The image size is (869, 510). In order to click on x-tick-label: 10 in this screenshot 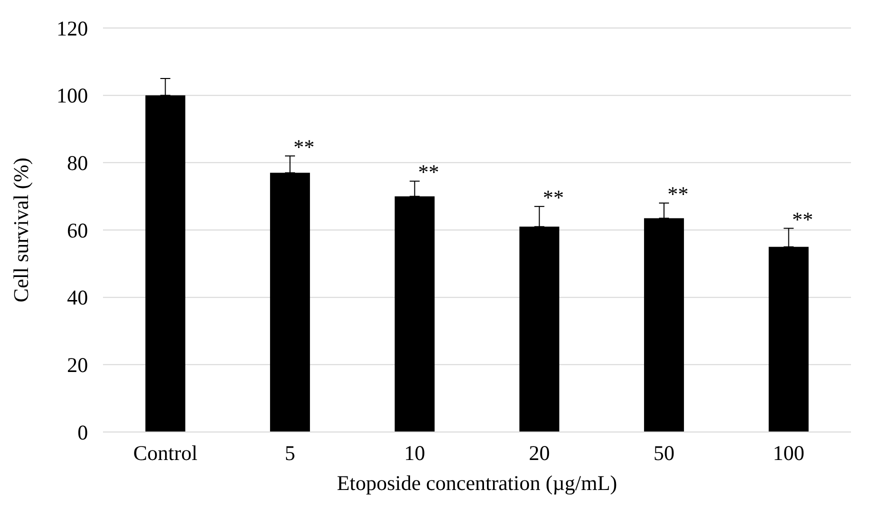, I will do `click(415, 453)`.